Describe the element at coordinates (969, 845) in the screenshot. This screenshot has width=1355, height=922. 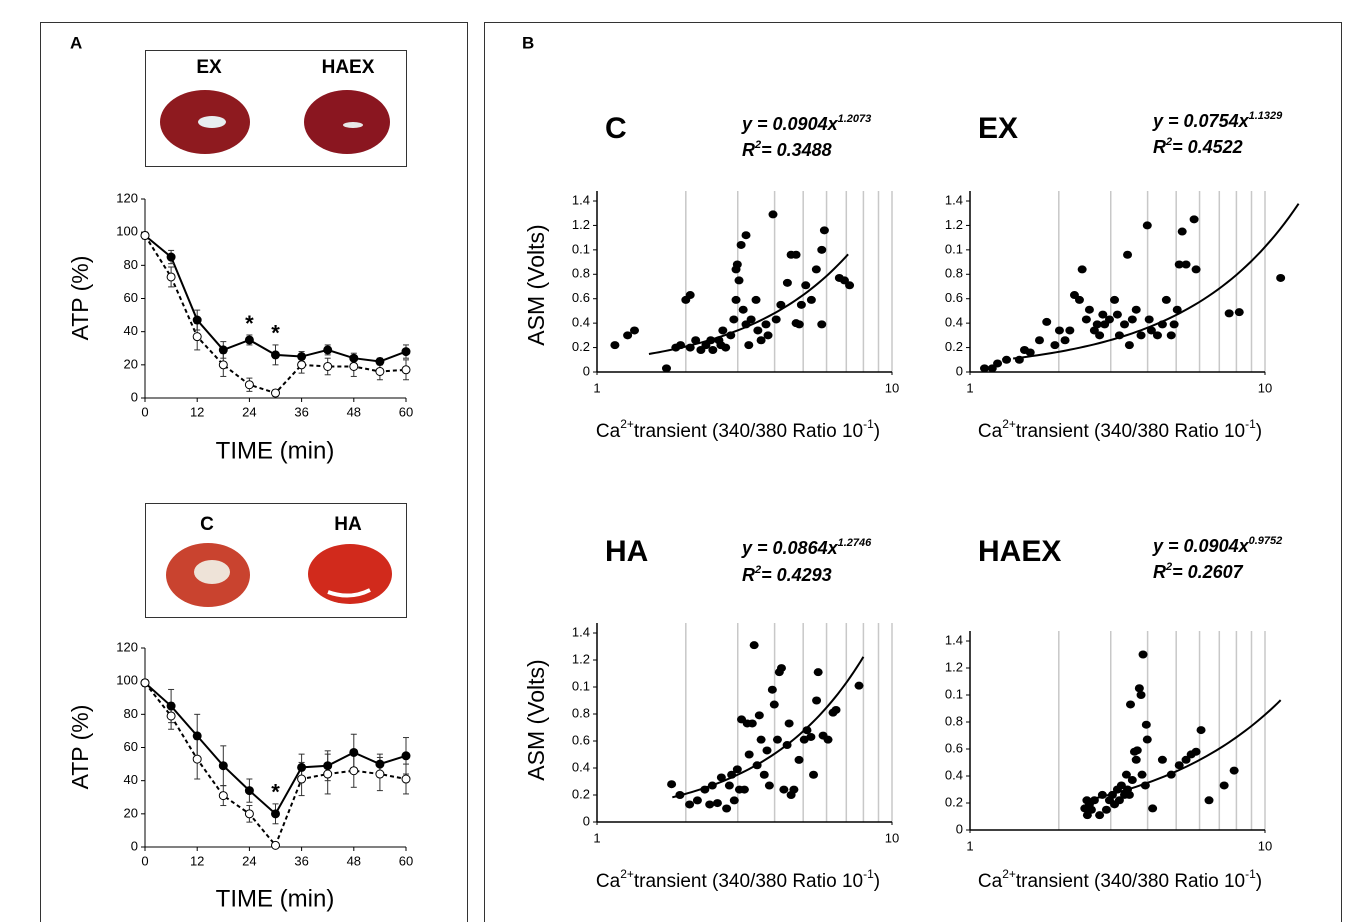
I see `x-tick-label: 1` at that location.